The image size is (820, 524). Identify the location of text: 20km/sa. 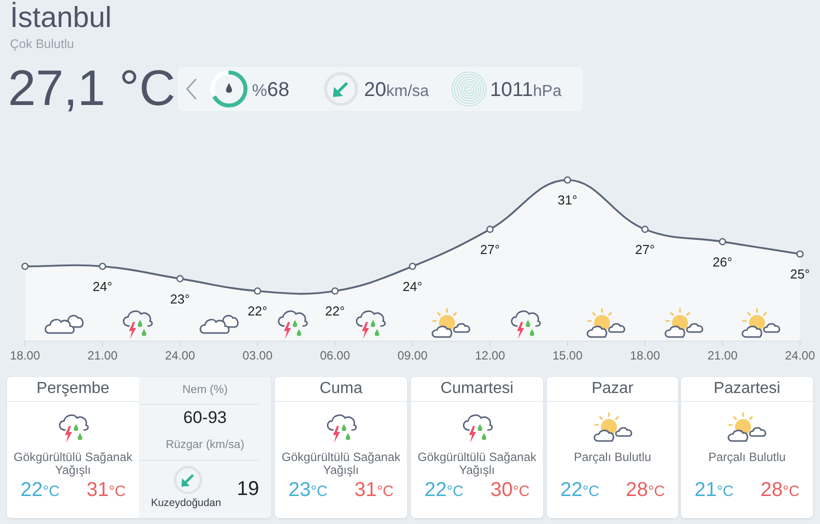
(396, 90).